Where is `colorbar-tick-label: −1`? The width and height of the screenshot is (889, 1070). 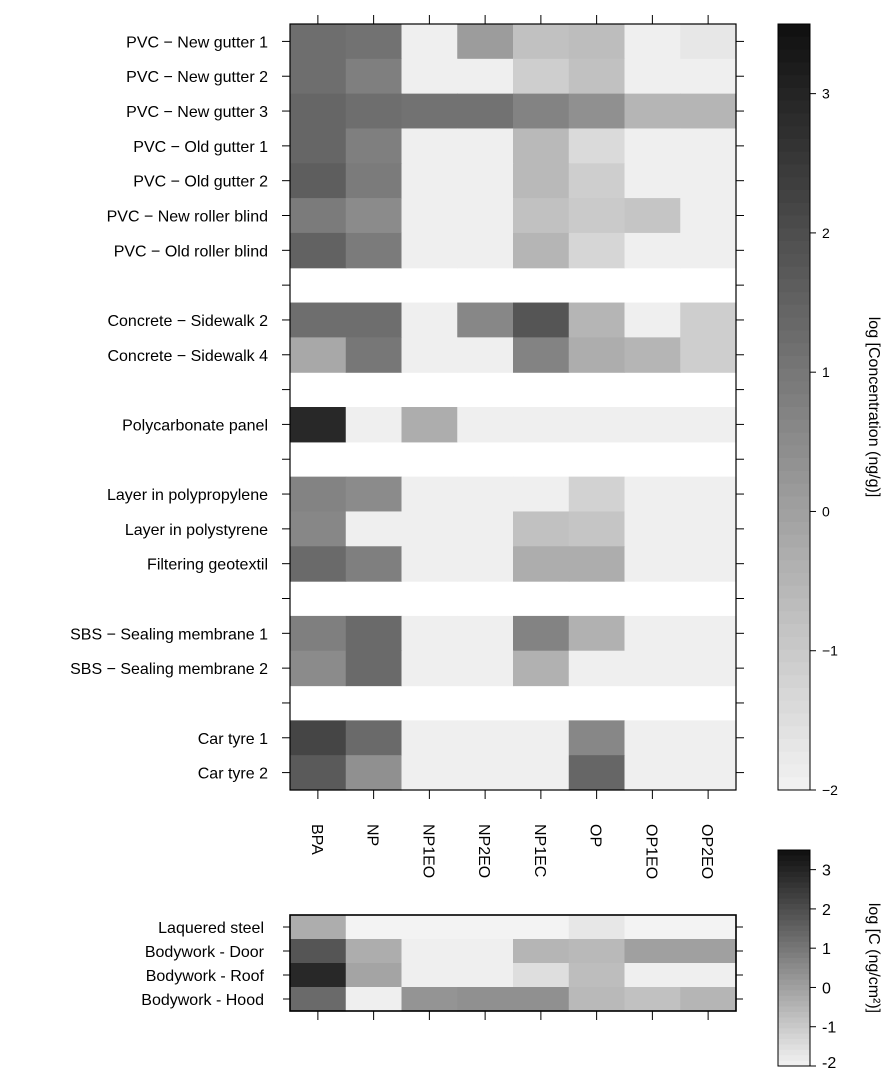
colorbar-tick-label: −1 is located at coordinates (830, 651).